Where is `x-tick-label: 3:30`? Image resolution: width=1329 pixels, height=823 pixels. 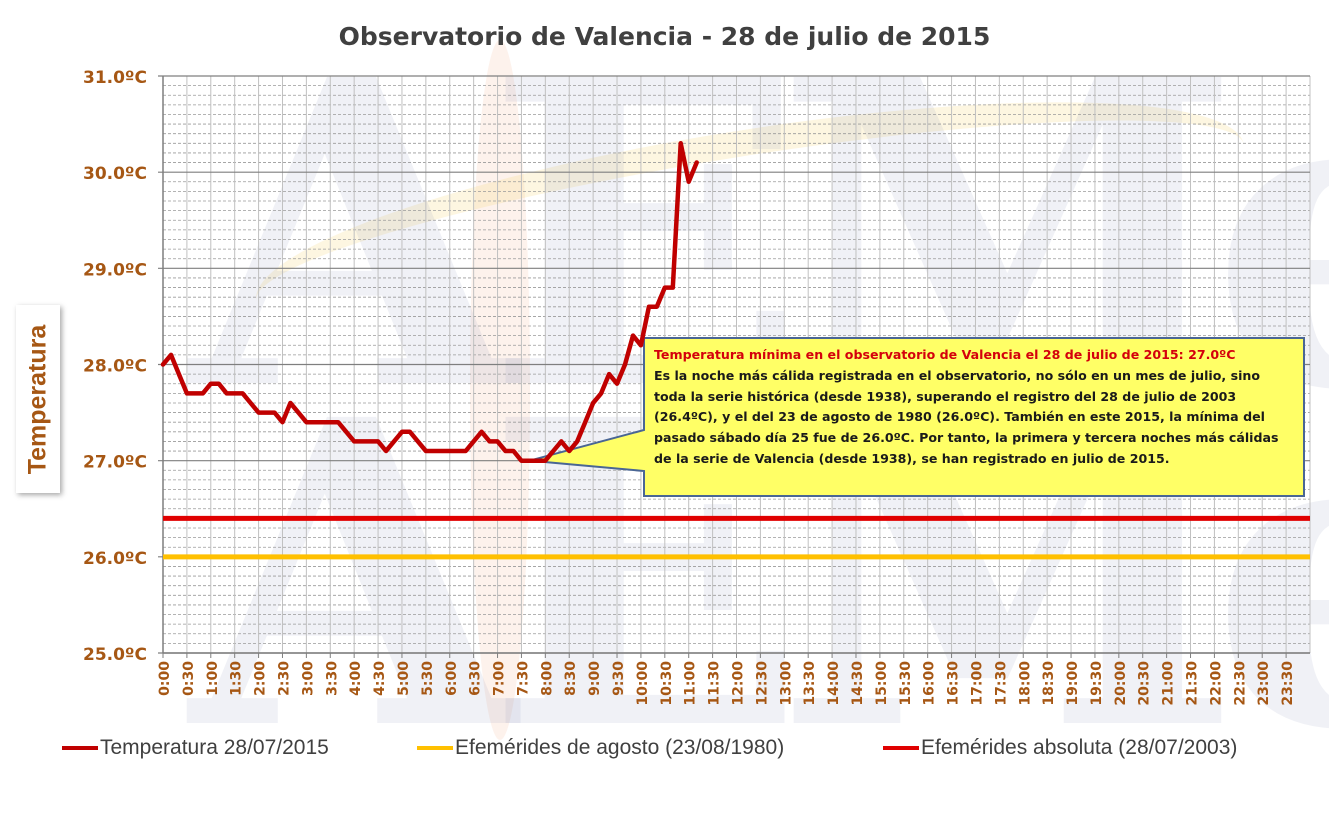
x-tick-label: 3:30 is located at coordinates (332, 678).